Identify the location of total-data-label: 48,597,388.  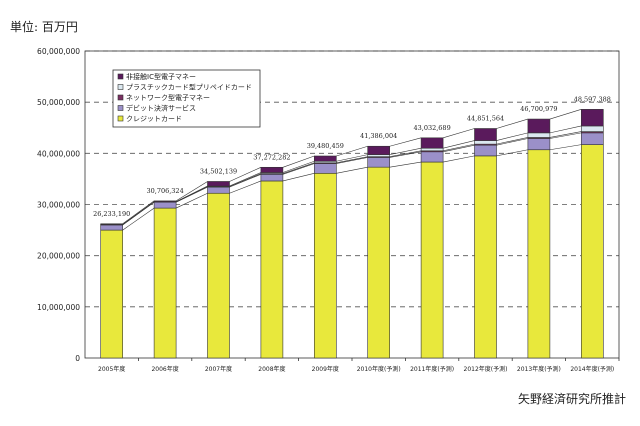
(592, 99).